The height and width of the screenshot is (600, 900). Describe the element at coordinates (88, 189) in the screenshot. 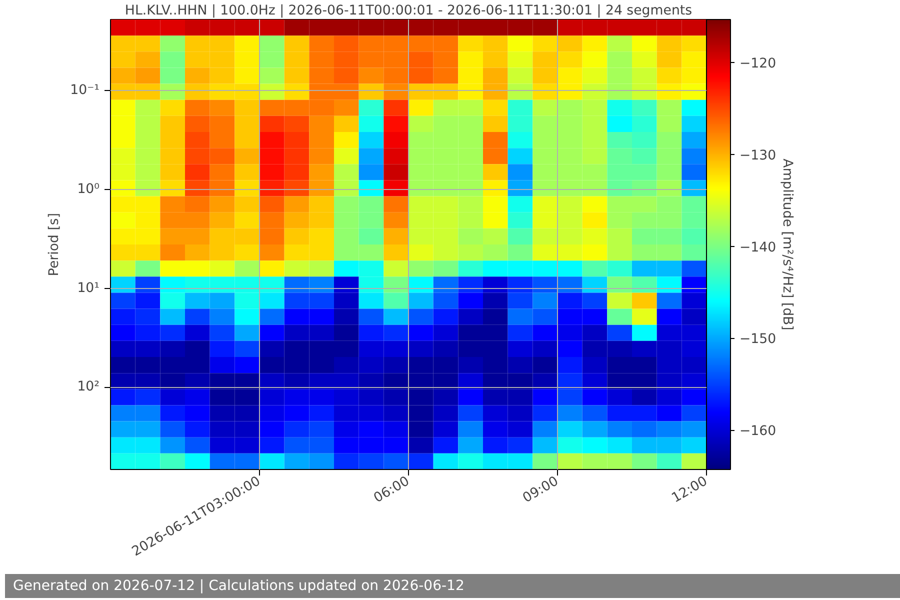

I see `y-tick-label: 10⁰` at that location.